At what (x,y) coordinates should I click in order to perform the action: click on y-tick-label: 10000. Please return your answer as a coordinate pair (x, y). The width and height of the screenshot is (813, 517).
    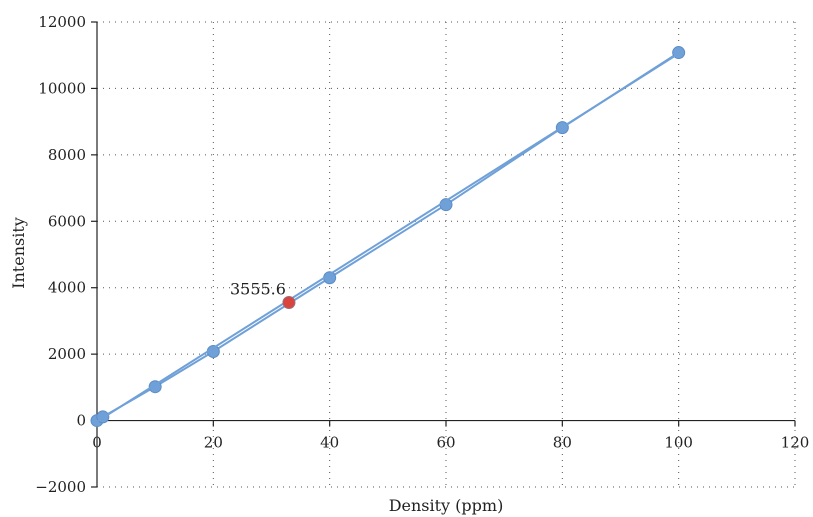
    Looking at the image, I should click on (62, 88).